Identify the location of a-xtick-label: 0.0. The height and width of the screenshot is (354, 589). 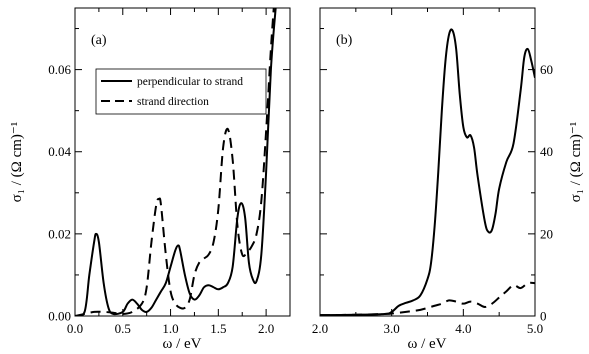
(75, 328).